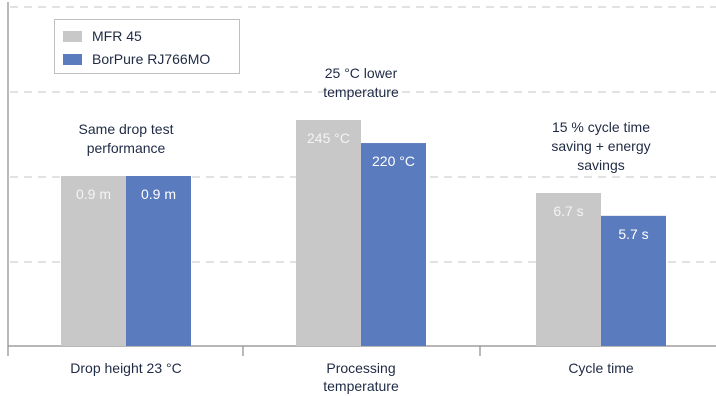 Image resolution: width=716 pixels, height=396 pixels. Describe the element at coordinates (601, 127) in the screenshot. I see `annotation-text: 15 % cycle time` at that location.